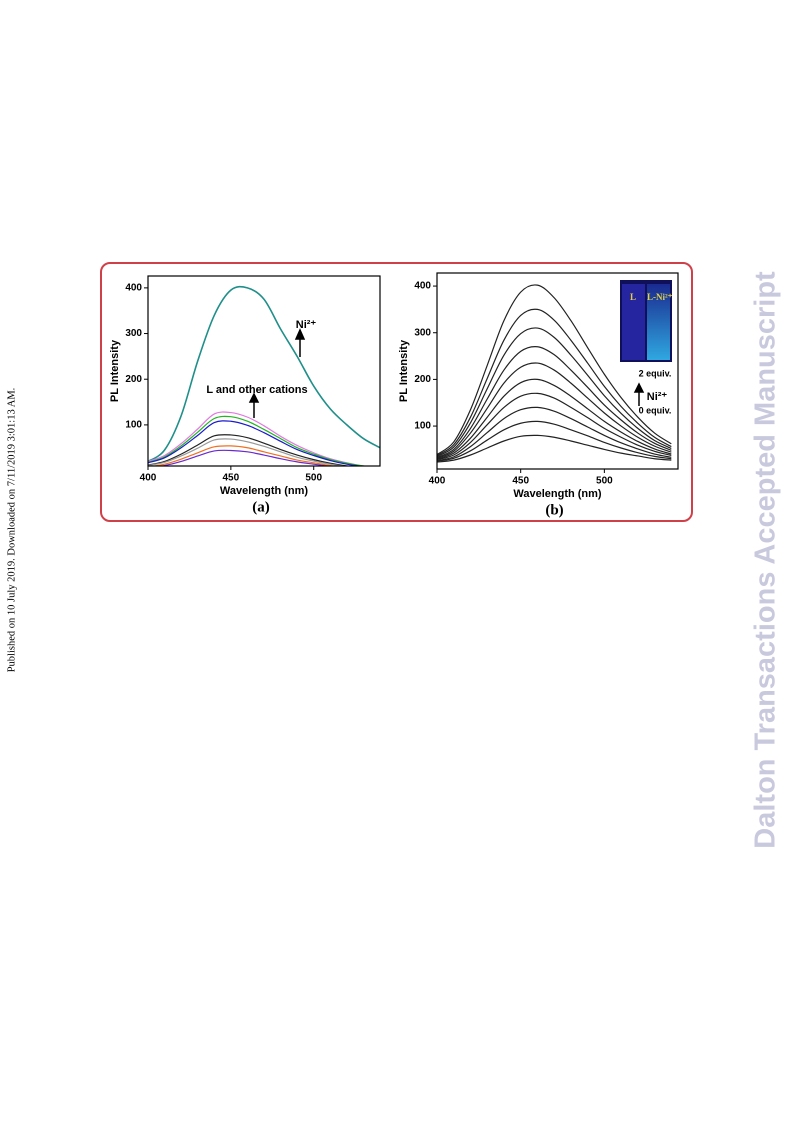 This screenshot has width=793, height=1121. I want to click on annotation: L and other cations, so click(256, 390).